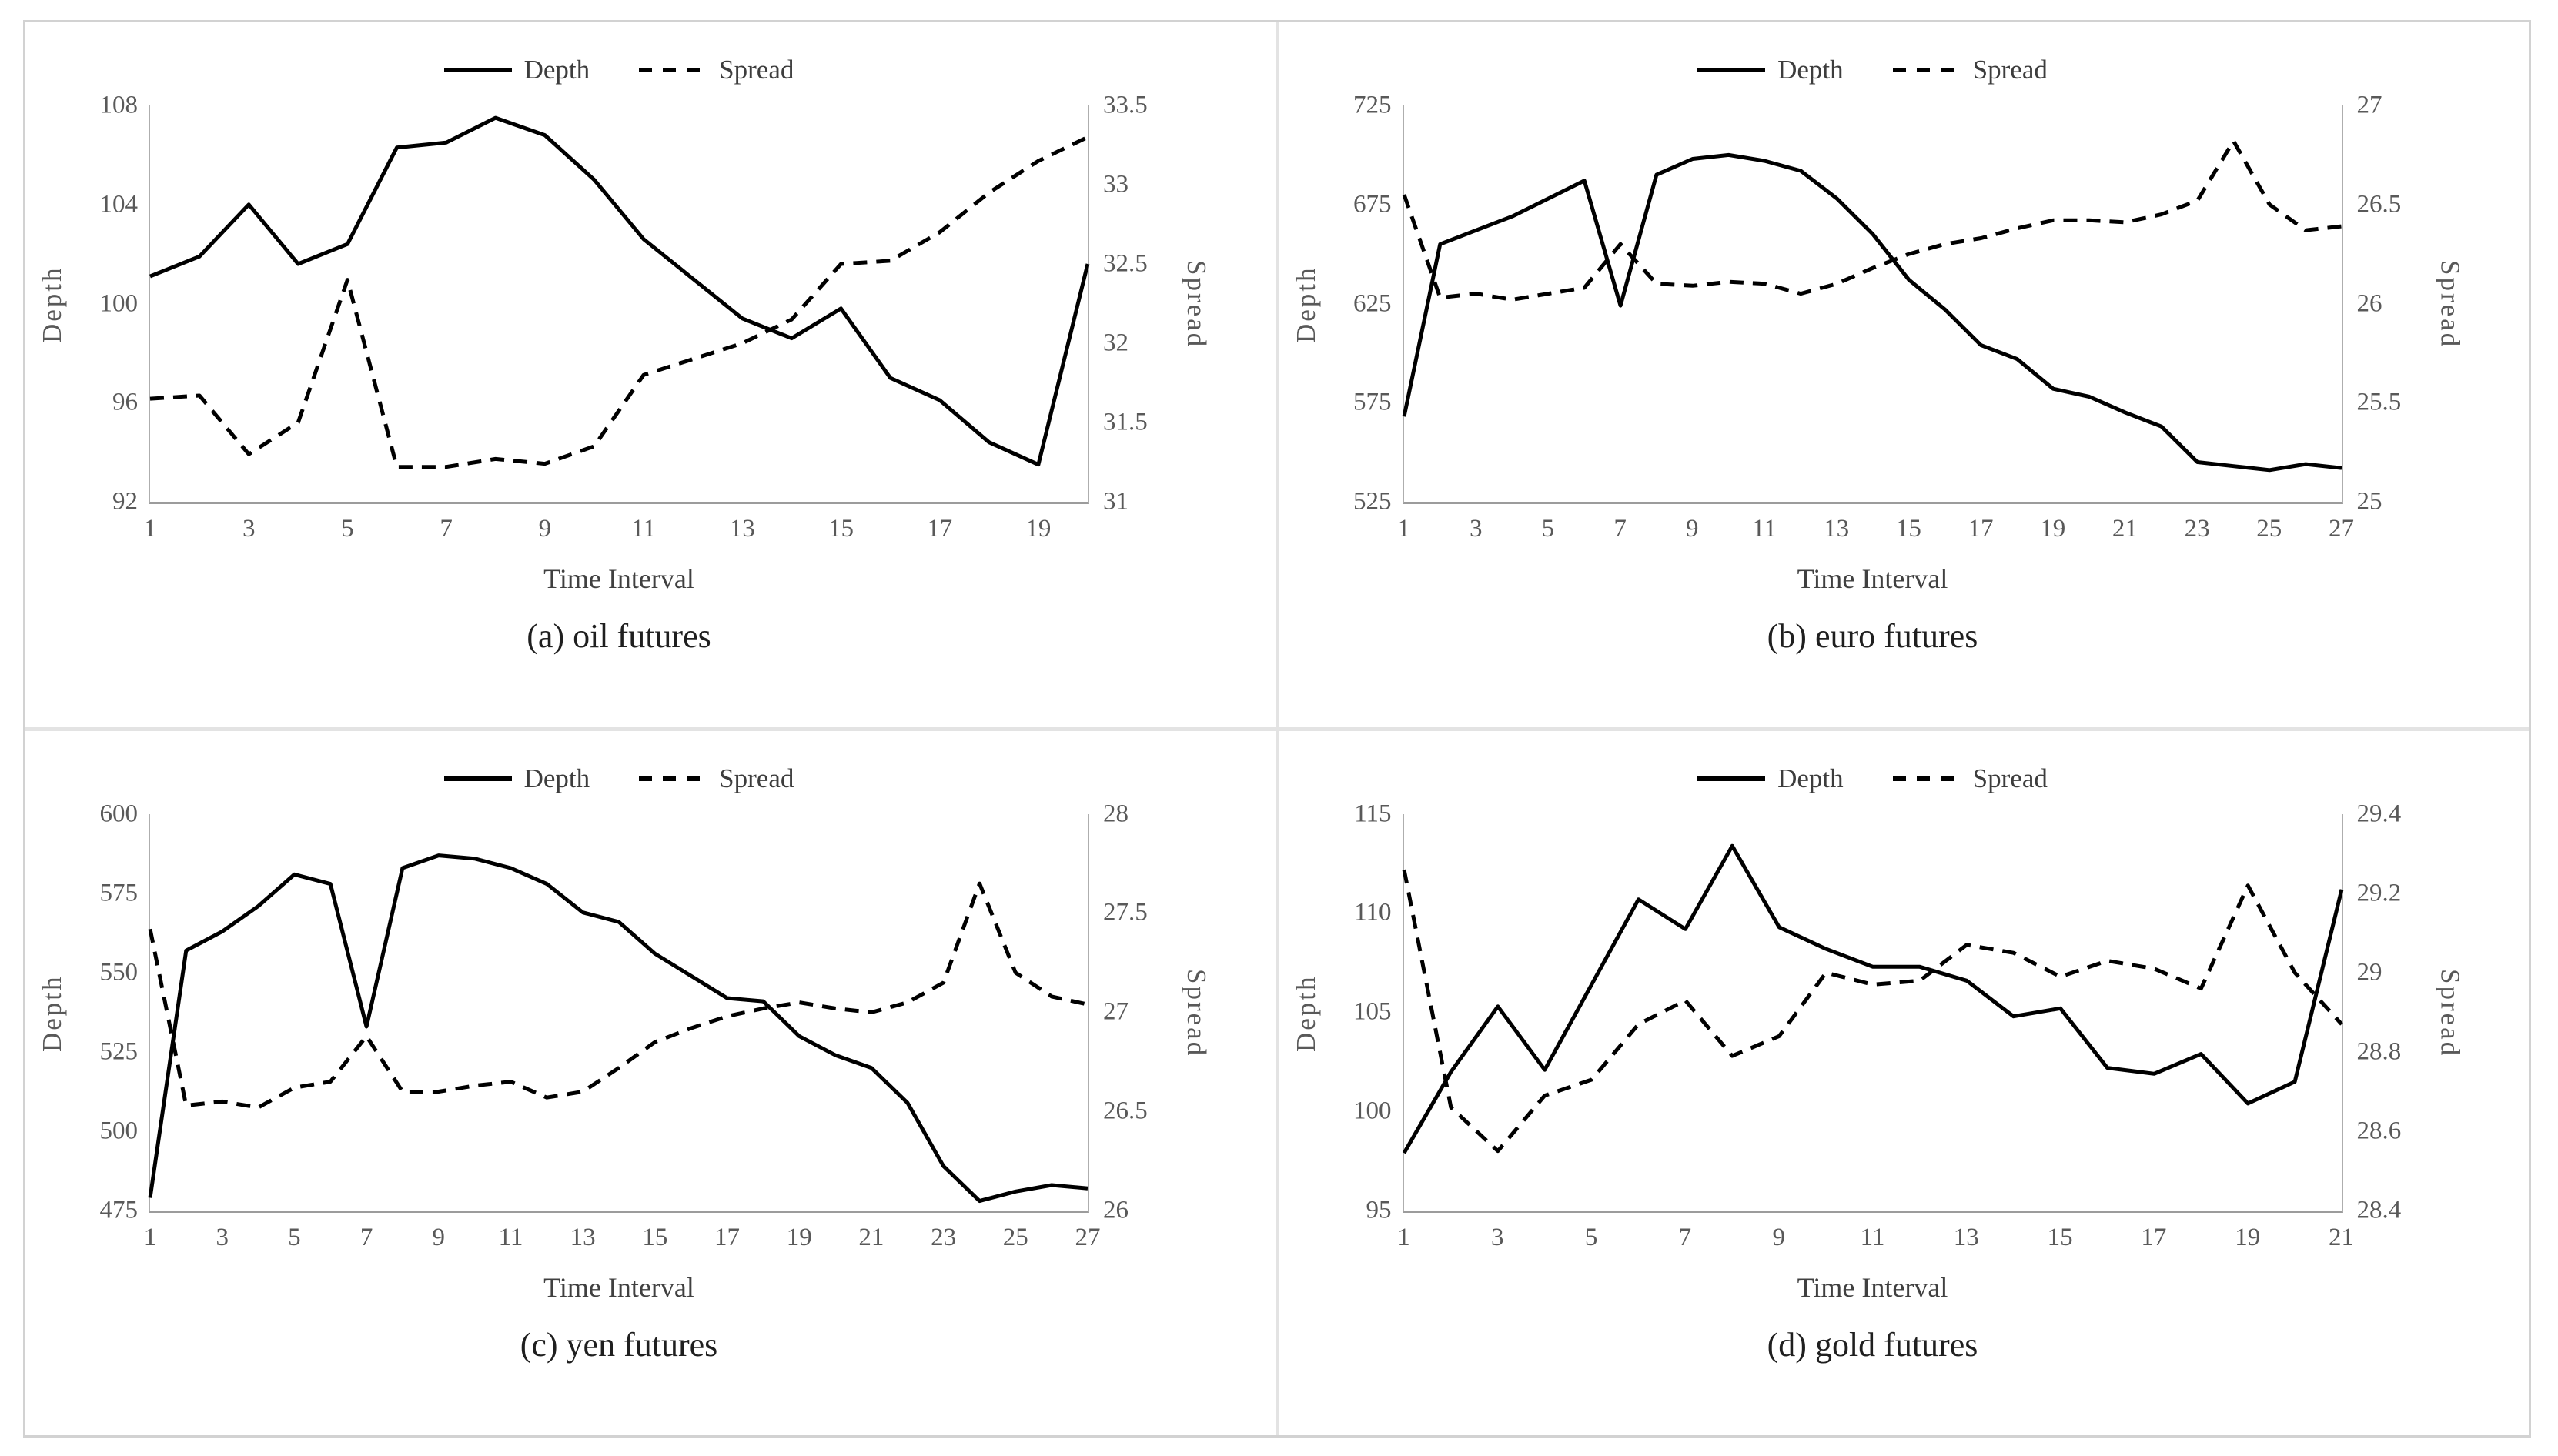  I want to click on y-axis-right-tick-label: 33.5, so click(1125, 105).